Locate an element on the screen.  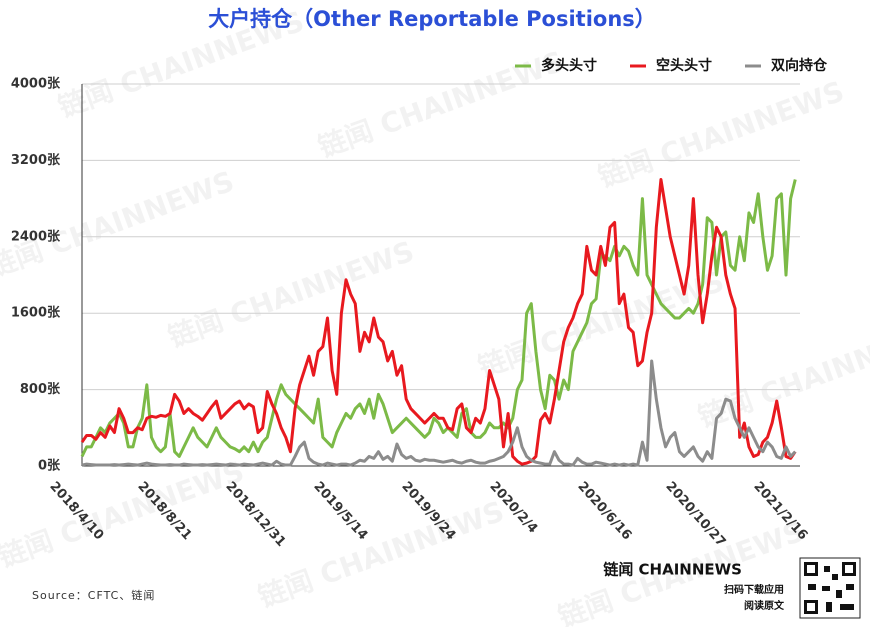
x-tick-label: 2019/5/14 is located at coordinates (340, 511).